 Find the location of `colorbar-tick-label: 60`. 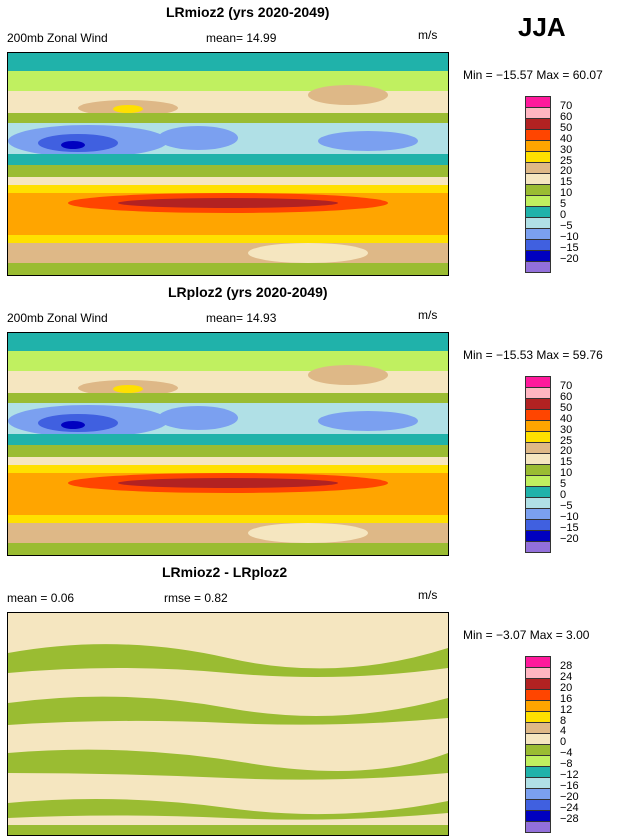

colorbar-tick-label: 60 is located at coordinates (566, 116).